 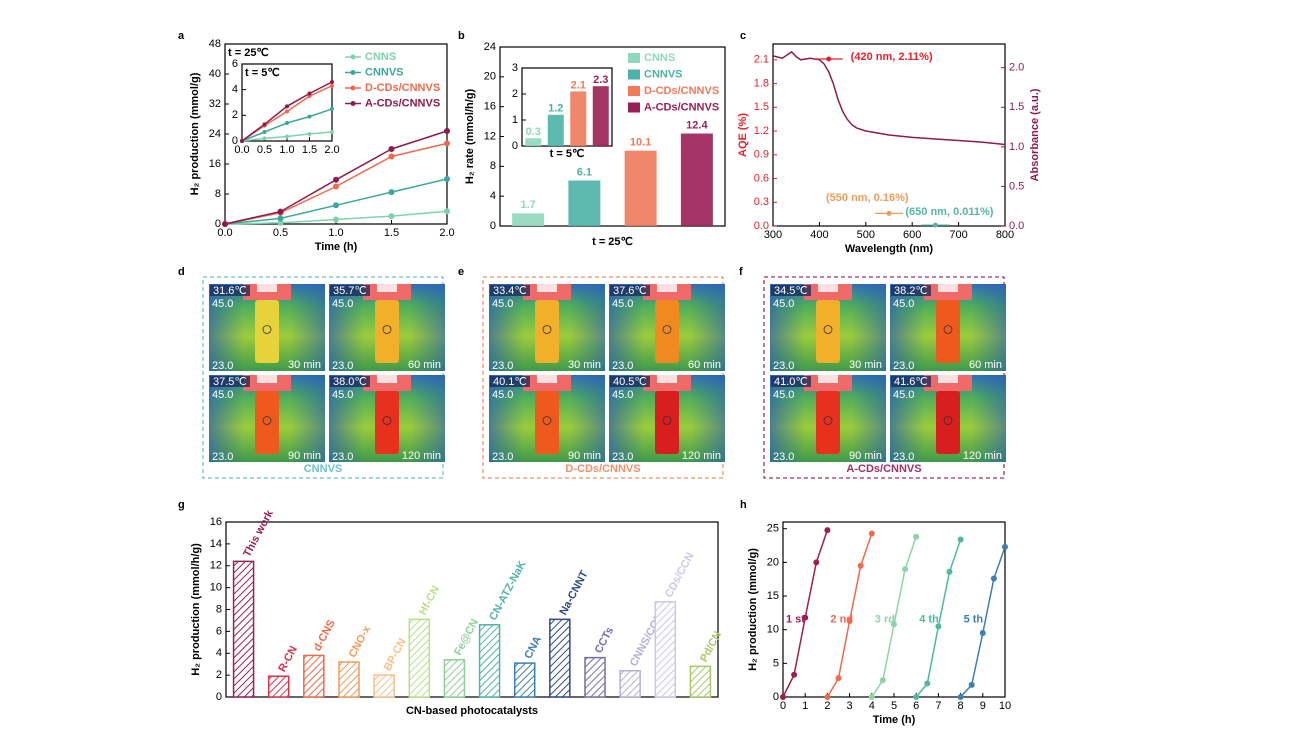 I want to click on thermal-image: 37.5℃45.0 23.0 90 min, so click(x=267, y=419).